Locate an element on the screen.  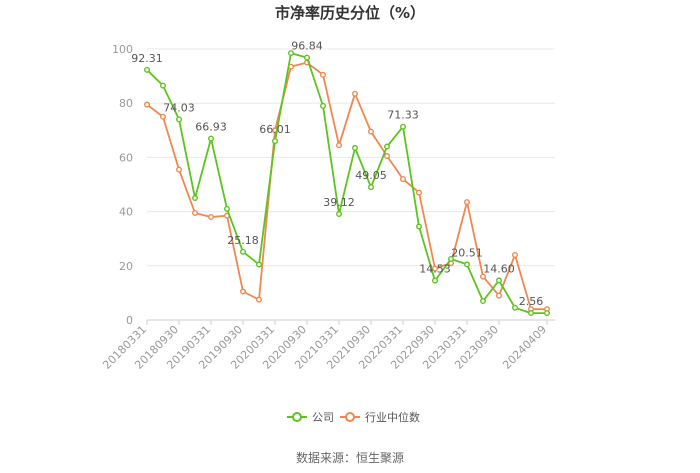
legend: 公司 行业中位数 is located at coordinates (353, 417).